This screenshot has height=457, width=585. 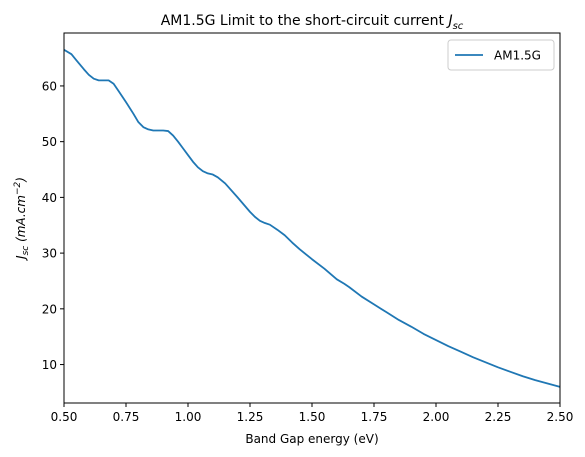 I want to click on y-tick-label: 50, so click(x=49, y=142).